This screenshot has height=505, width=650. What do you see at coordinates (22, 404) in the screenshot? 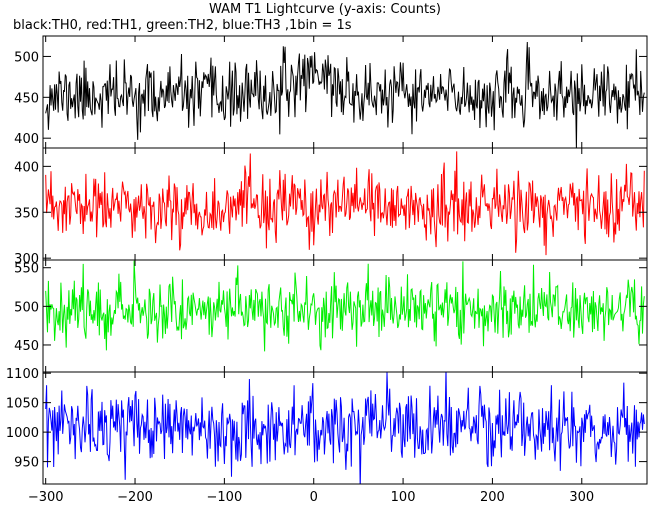
I see `y-tick-label: 1050` at bounding box center [22, 404].